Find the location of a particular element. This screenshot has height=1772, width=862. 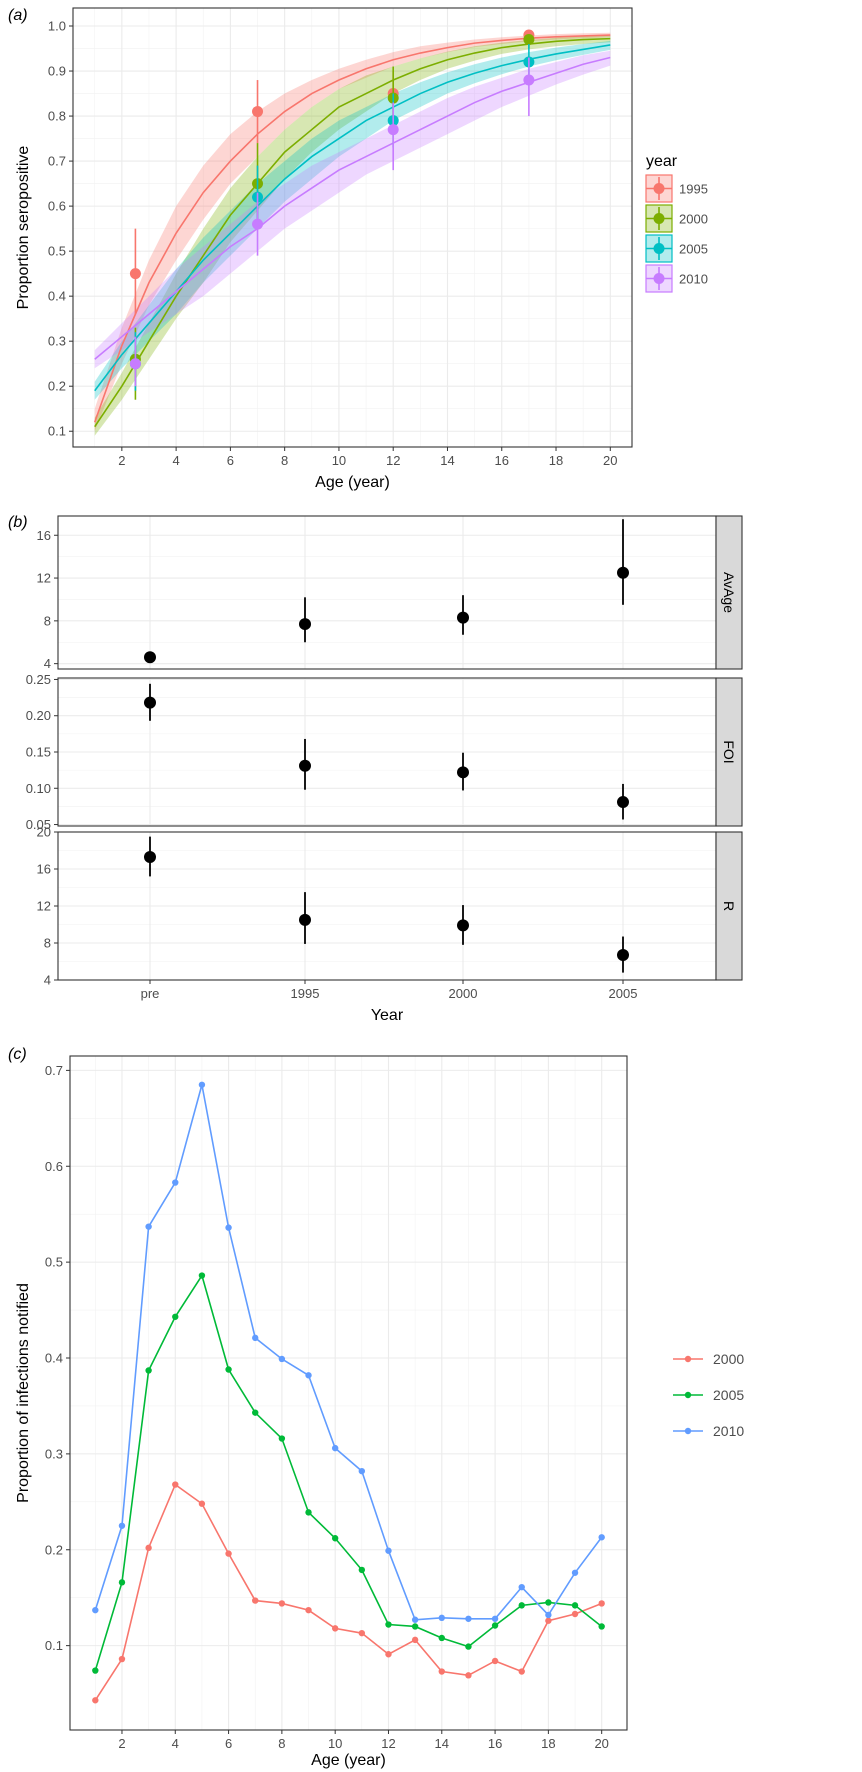

b-R-y-tick-label: 4 is located at coordinates (47, 980).